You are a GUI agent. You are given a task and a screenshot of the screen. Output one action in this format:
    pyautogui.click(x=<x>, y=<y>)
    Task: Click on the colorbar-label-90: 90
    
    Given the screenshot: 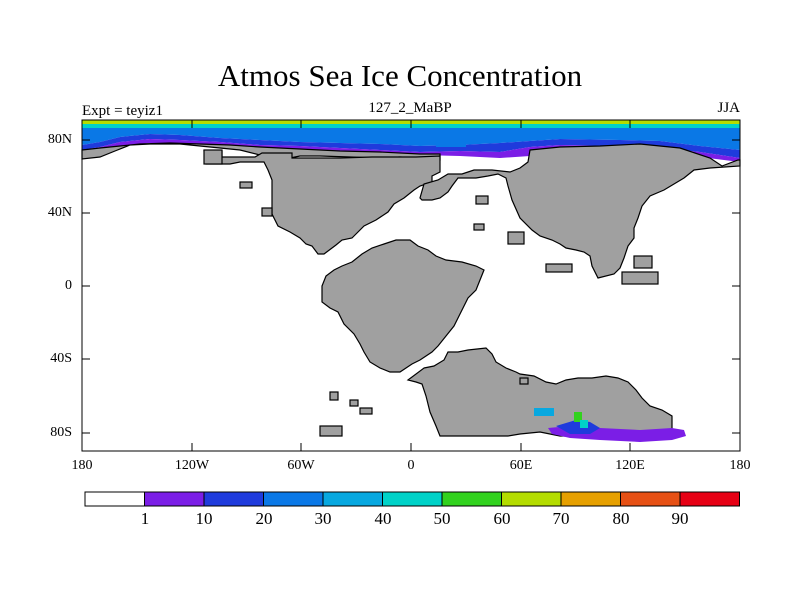 What is the action you would take?
    pyautogui.click(x=680, y=518)
    